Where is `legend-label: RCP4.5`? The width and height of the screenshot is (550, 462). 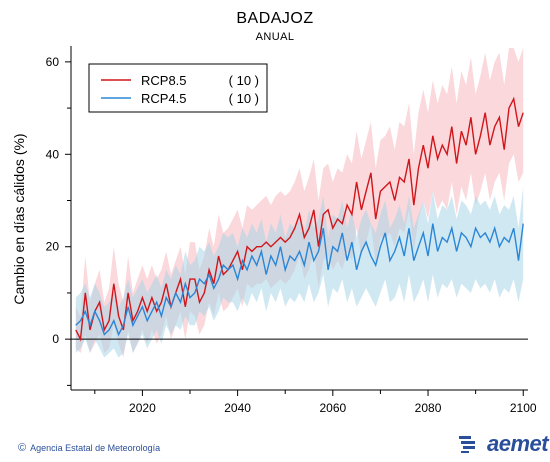 legend-label: RCP4.5 is located at coordinates (164, 98).